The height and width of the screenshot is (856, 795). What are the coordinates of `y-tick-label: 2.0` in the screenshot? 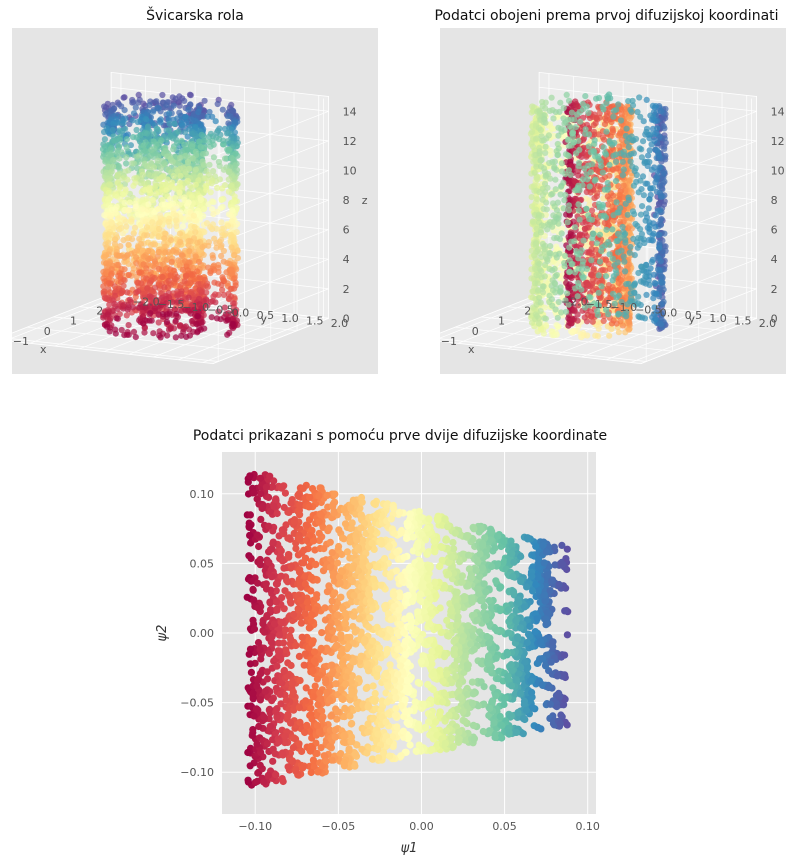 It's located at (340, 323).